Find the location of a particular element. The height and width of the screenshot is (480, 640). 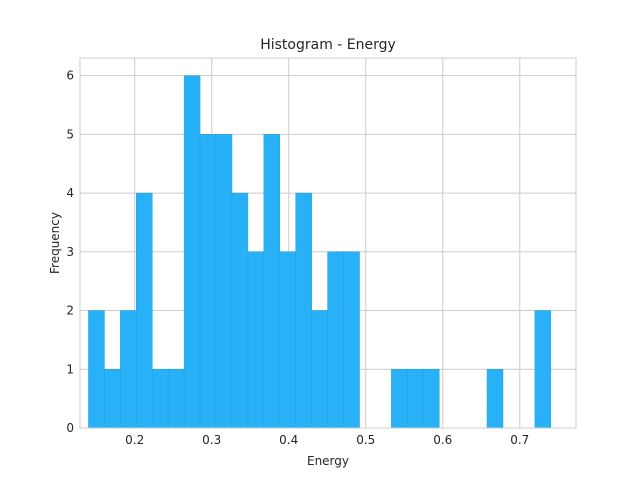

y-axis-label: Frequency is located at coordinates (55, 243).